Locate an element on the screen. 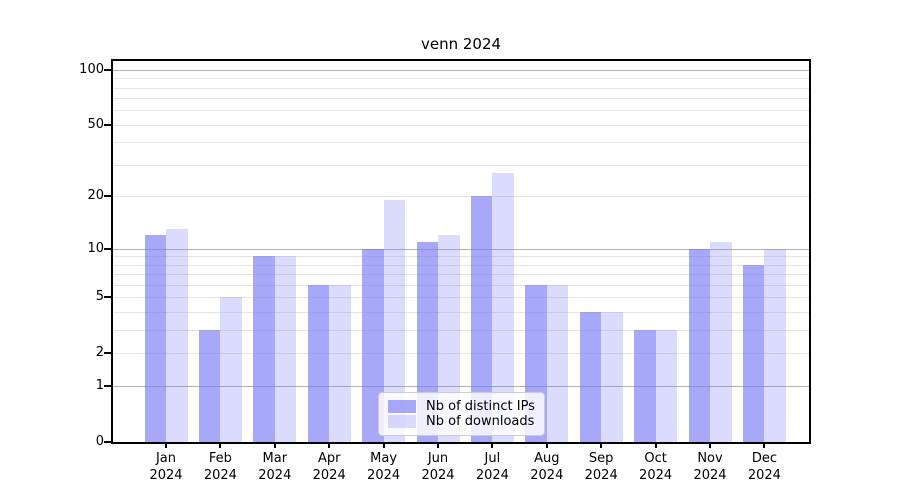 The height and width of the screenshot is (500, 900). y-tick-label: 5 is located at coordinates (99, 297).